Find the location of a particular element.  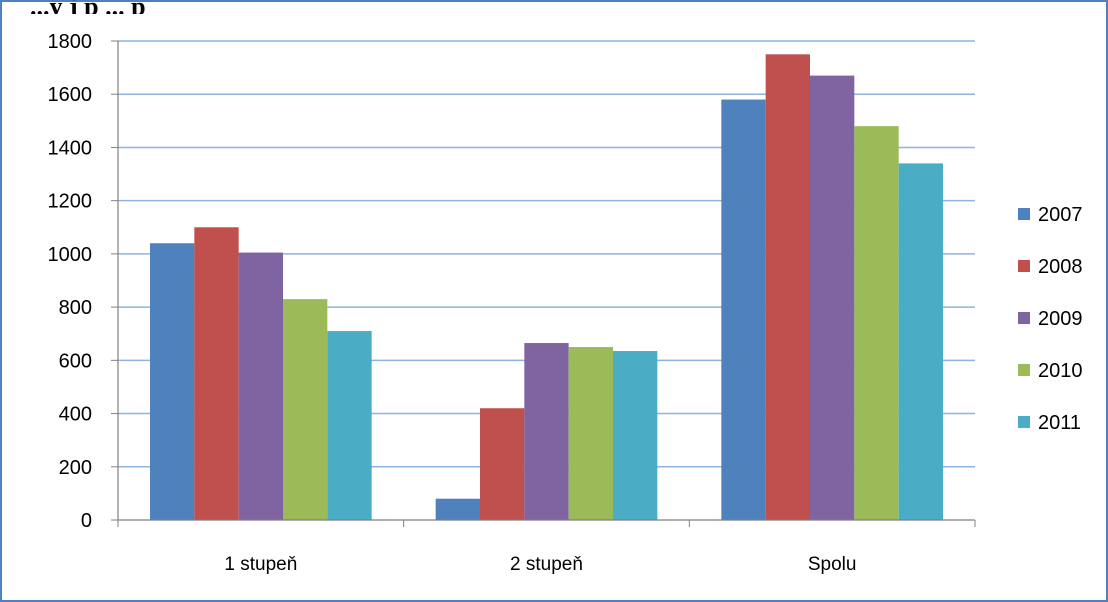

legend-label-2009: 2009 is located at coordinates (1060, 319).